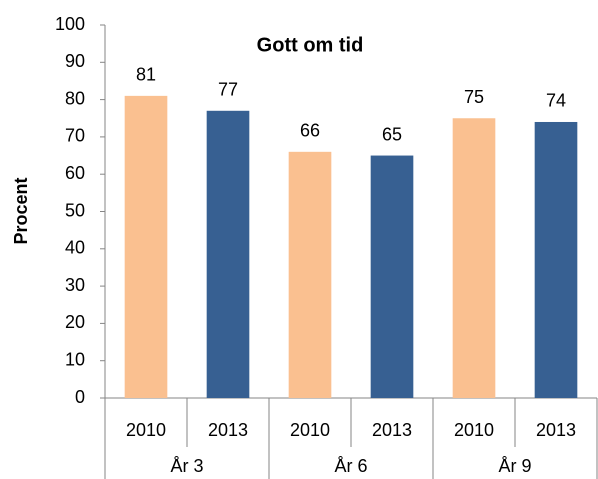  What do you see at coordinates (474, 97) in the screenshot?
I see `data-label: 75` at bounding box center [474, 97].